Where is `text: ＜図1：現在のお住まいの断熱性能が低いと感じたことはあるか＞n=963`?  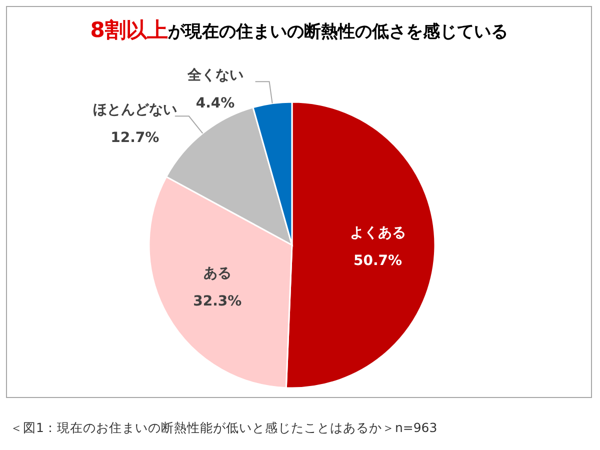
text: ＜図1：現在のお住まいの断熱性能が低いと感じたことはあるか＞n=963 is located at coordinates (224, 428).